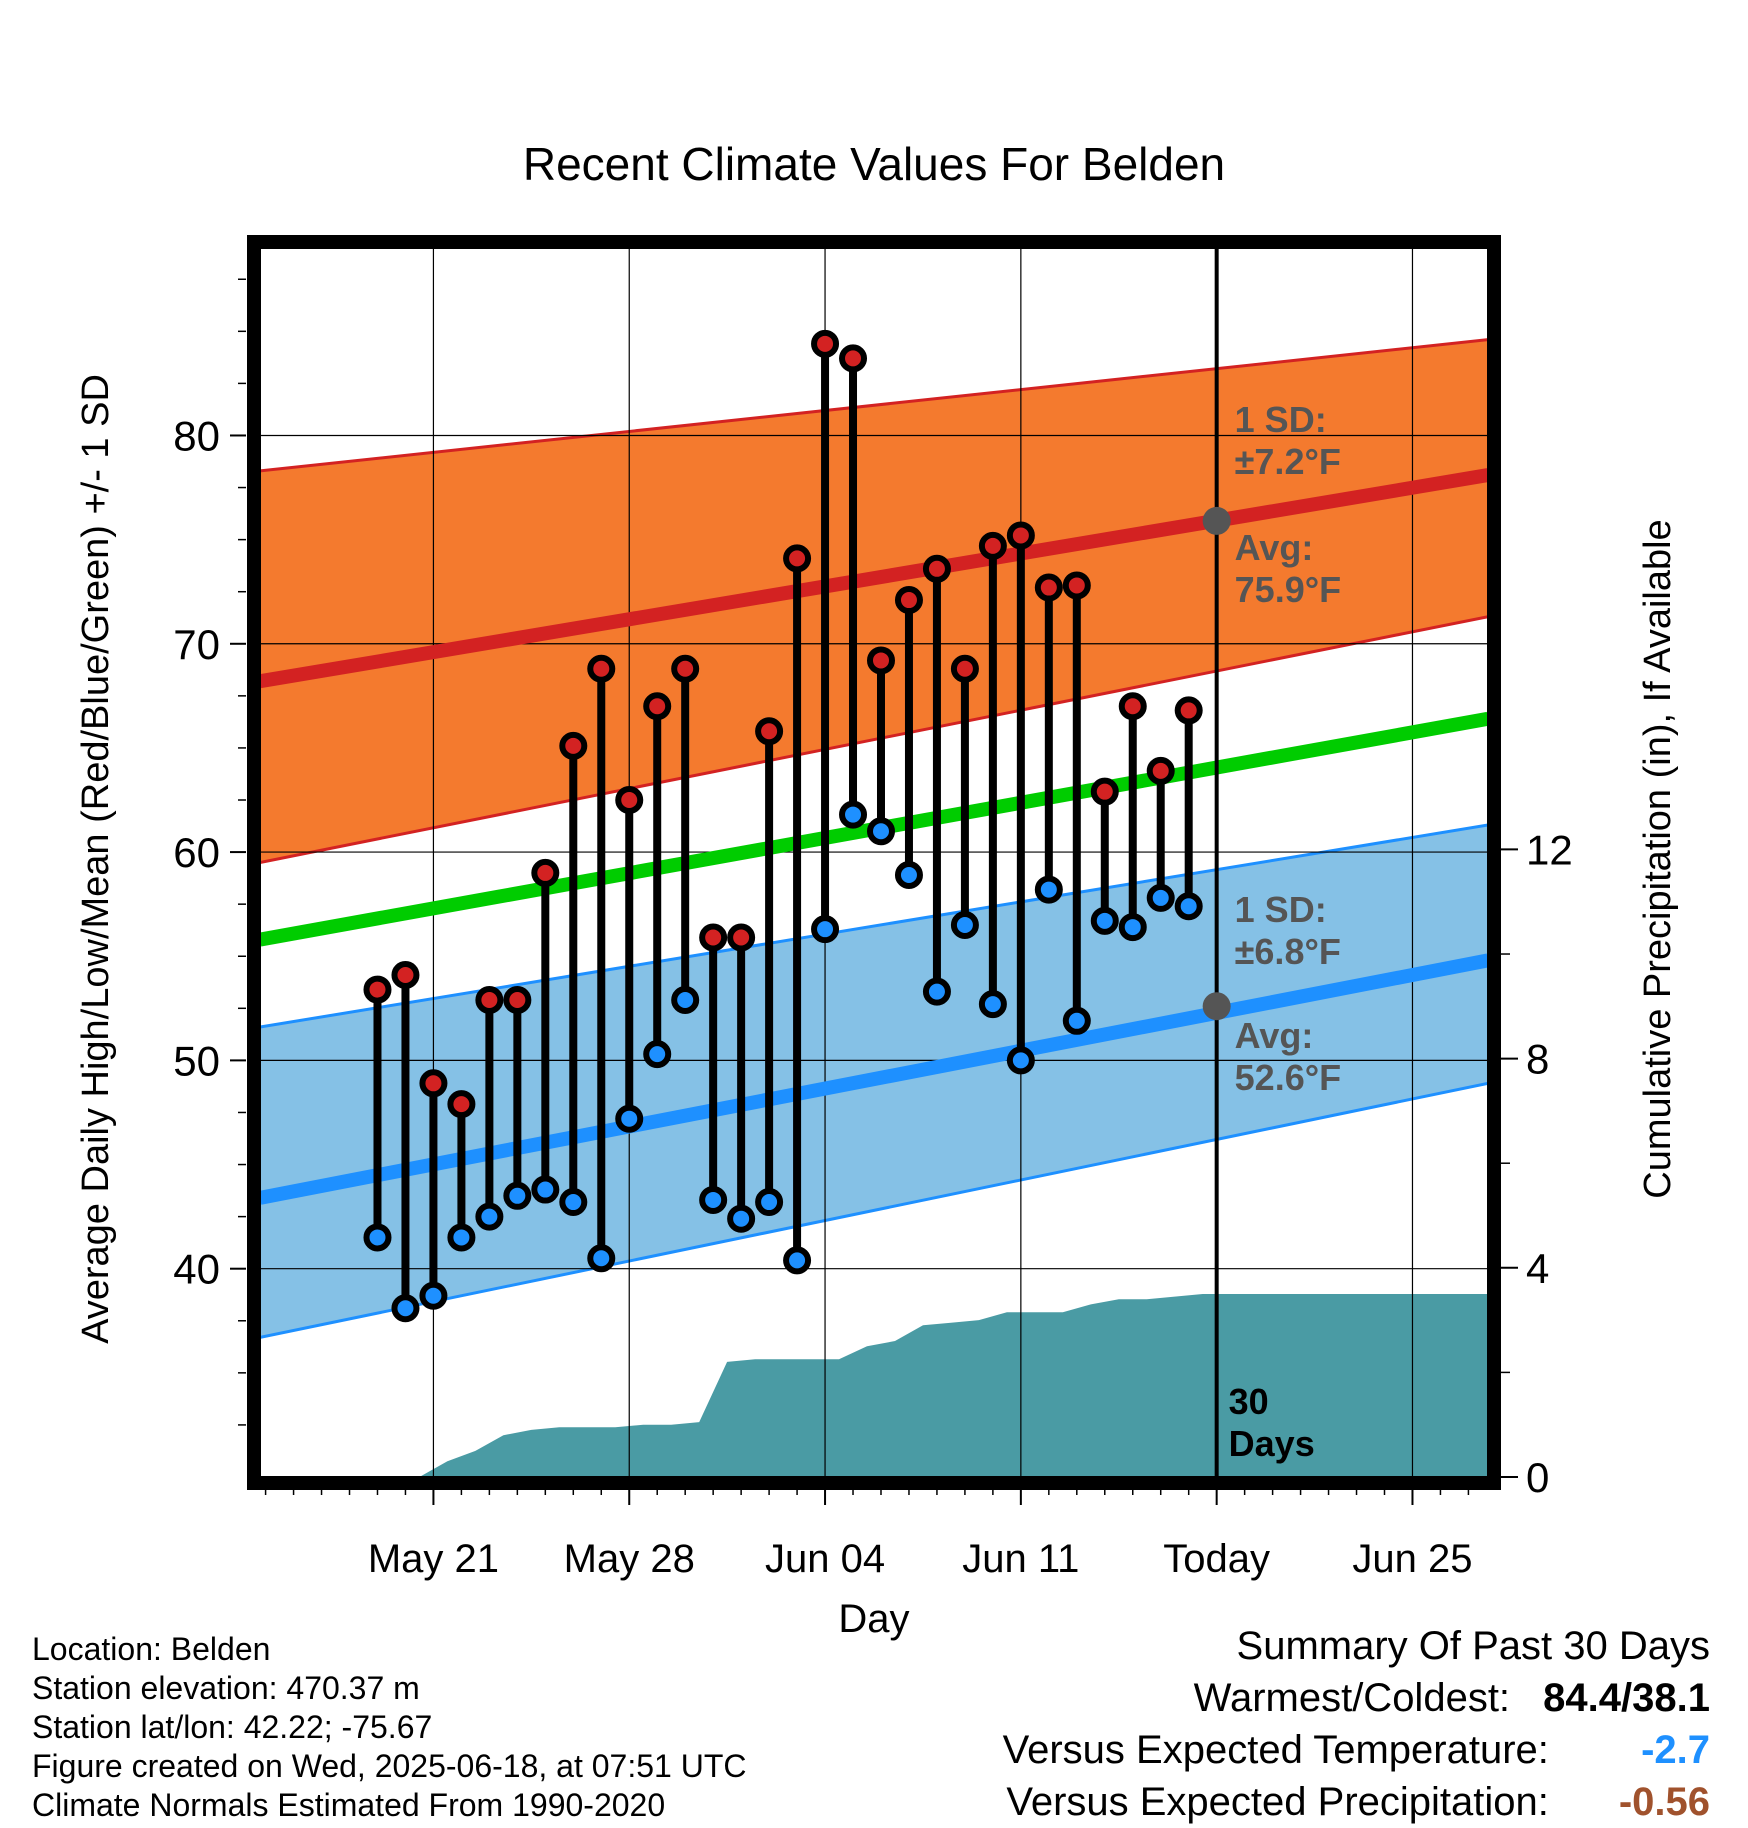 The height and width of the screenshot is (1828, 1748). Describe the element at coordinates (1277, 1802) in the screenshot. I see `precip-anomaly-label: Versus Expected Precipitation:` at that location.